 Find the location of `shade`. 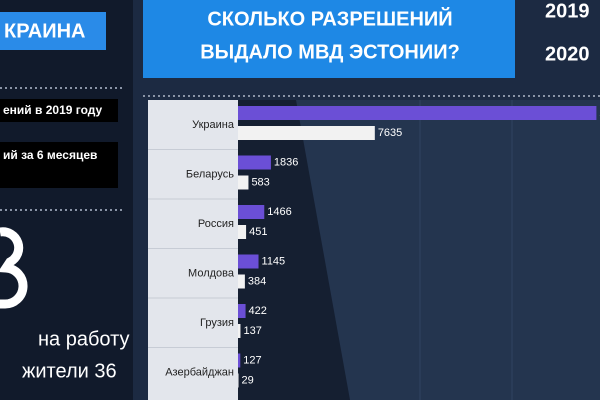

shade is located at coordinates (294, 250).